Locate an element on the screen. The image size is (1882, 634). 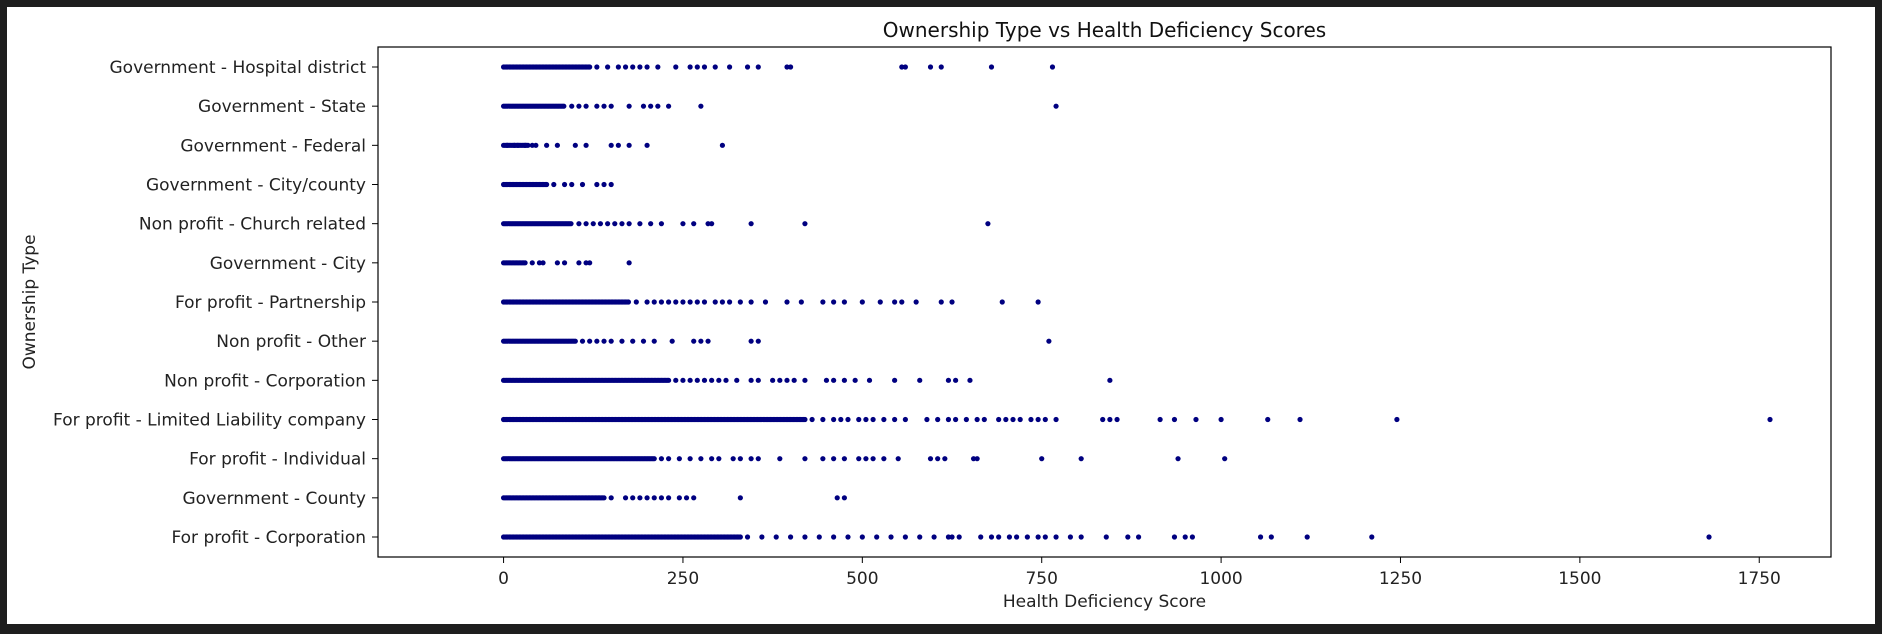
x-tick-label: 500 is located at coordinates (862, 579).